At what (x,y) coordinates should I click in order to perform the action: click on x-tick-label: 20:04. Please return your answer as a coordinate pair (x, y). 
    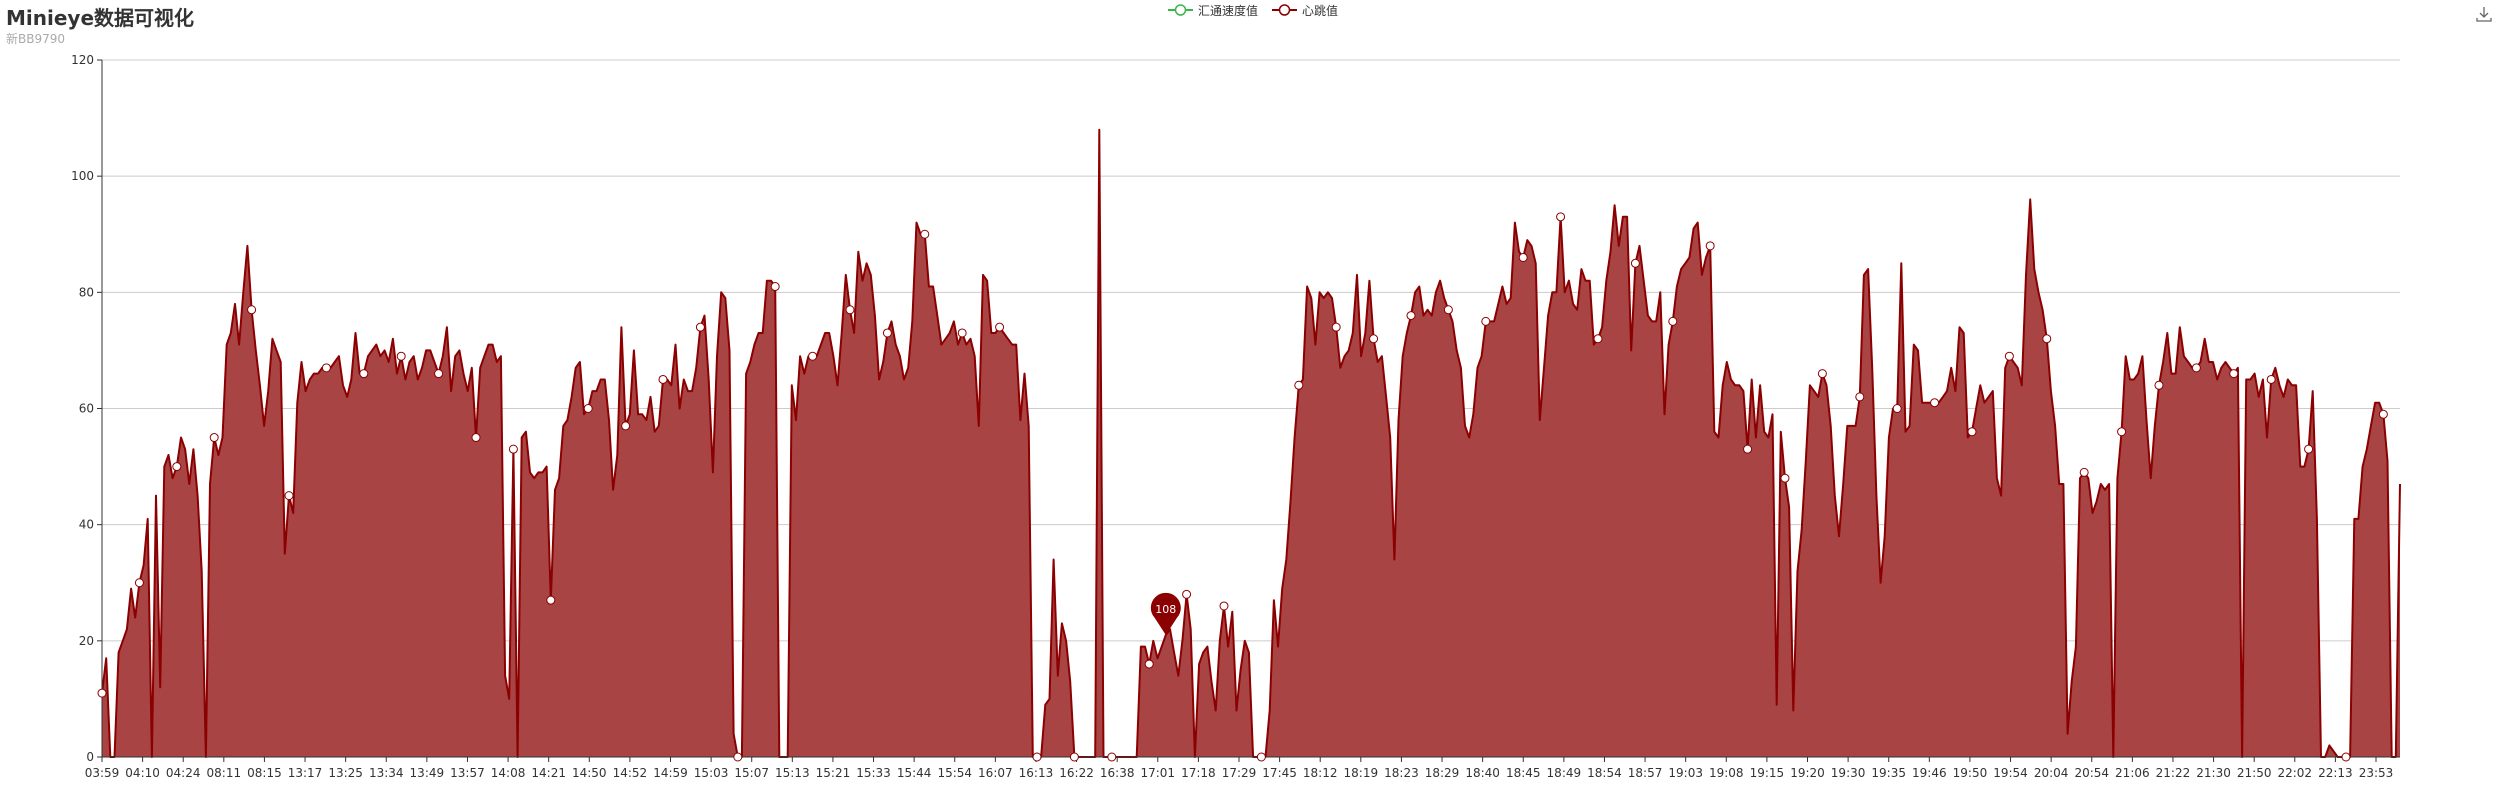
    Looking at the image, I should click on (2051, 773).